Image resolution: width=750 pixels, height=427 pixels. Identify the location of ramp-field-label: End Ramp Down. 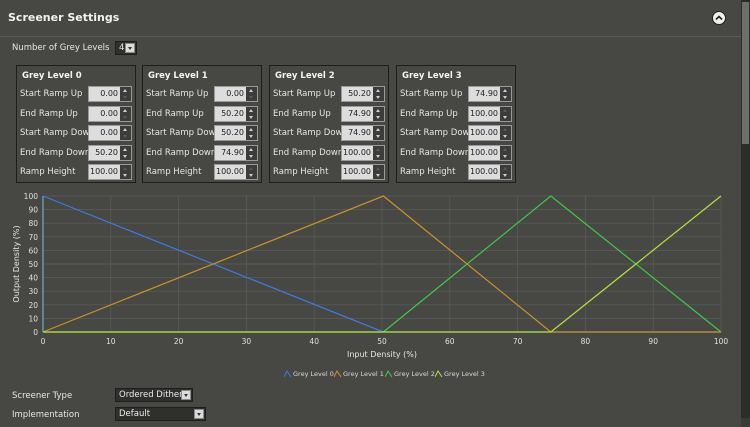
(308, 153).